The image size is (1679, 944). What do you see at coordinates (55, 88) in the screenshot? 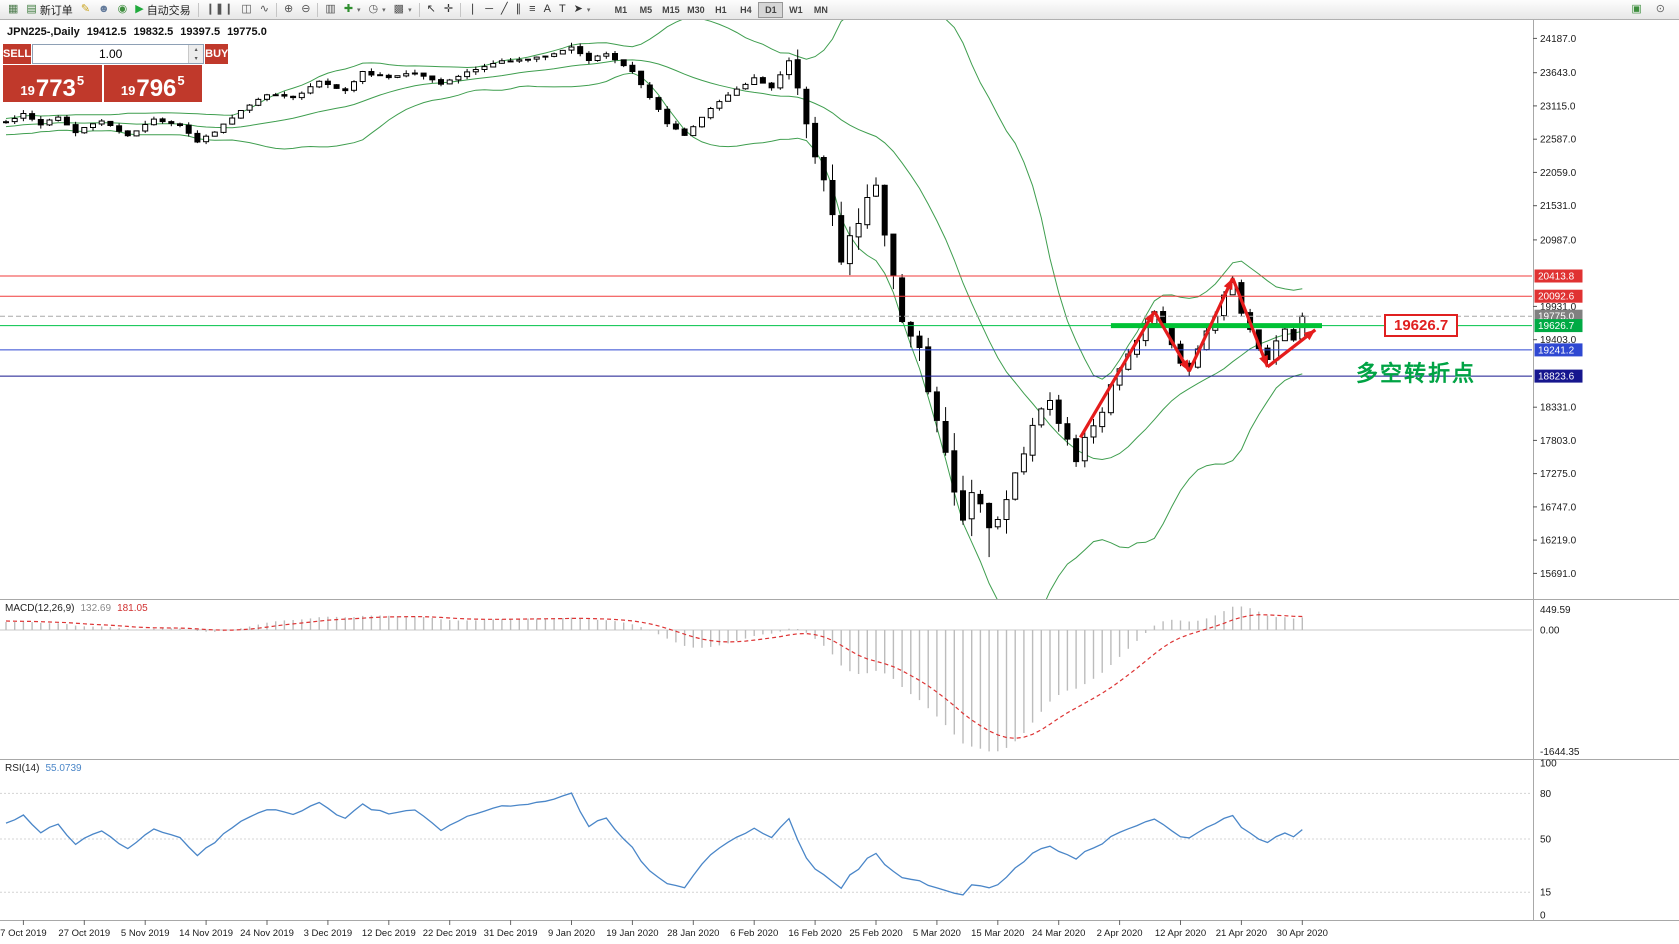
I see `sell-price-main: 773` at bounding box center [55, 88].